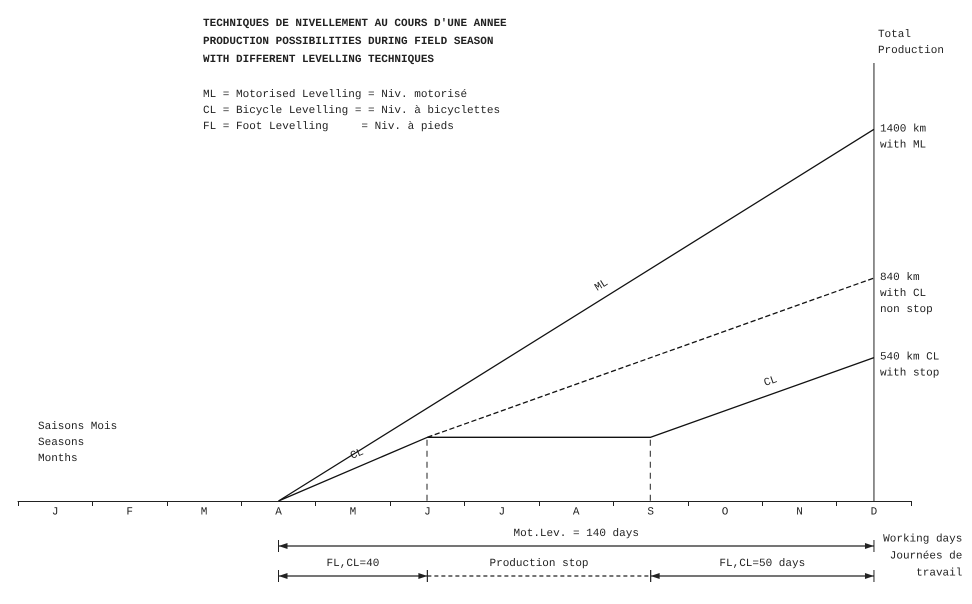 This screenshot has width=972, height=604. I want to click on y-axis-title: Total Production, so click(911, 43).